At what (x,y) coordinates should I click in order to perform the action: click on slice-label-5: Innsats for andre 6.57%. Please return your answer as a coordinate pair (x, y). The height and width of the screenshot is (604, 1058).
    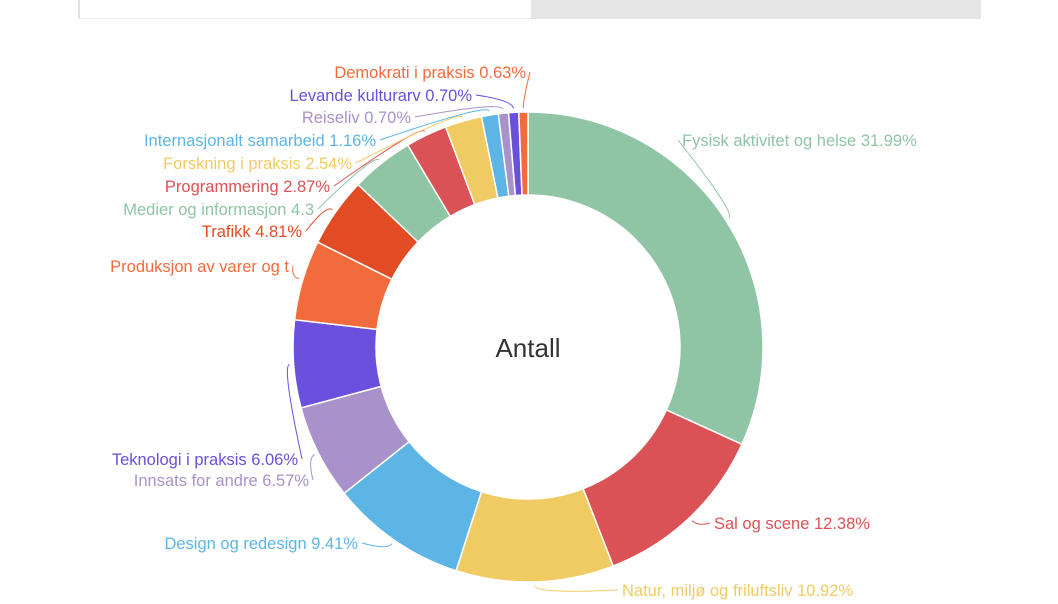
    Looking at the image, I should click on (222, 481).